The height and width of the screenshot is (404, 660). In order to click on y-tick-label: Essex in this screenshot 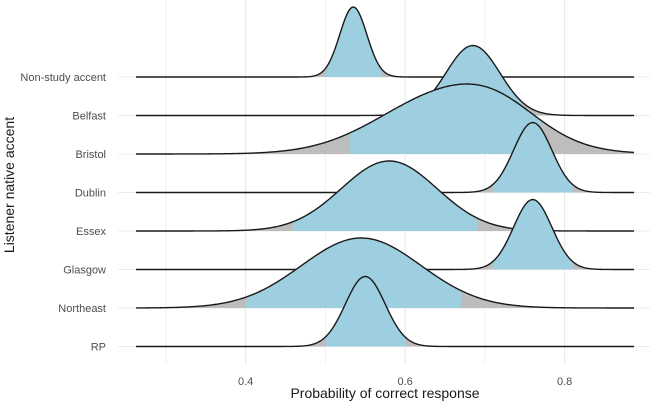, I will do `click(91, 232)`.